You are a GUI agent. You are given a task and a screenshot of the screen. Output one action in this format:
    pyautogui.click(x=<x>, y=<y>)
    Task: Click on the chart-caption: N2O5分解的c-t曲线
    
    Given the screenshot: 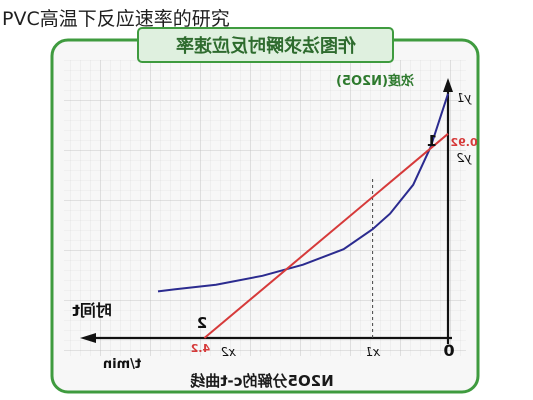 What is the action you would take?
    pyautogui.click(x=261, y=381)
    